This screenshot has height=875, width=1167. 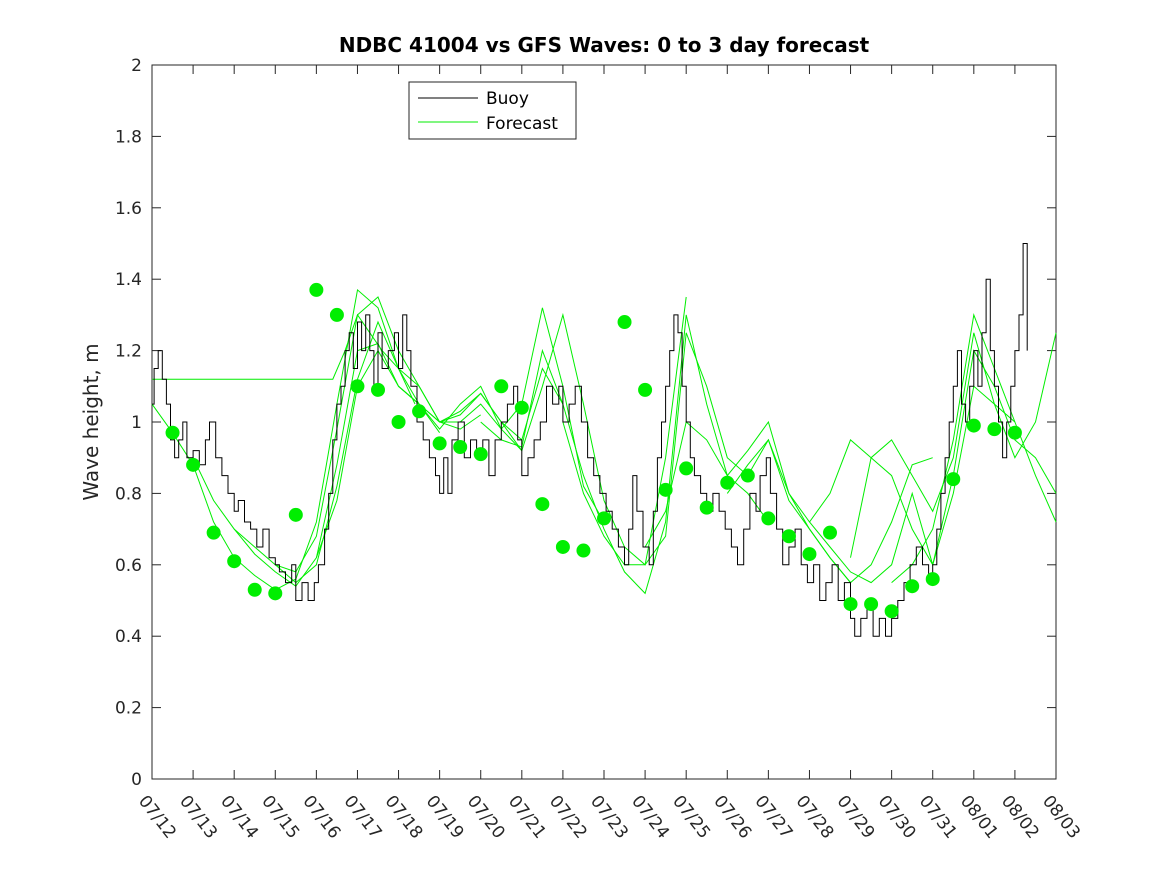 What do you see at coordinates (691, 817) in the screenshot?
I see `x-tick-label: 07/25` at bounding box center [691, 817].